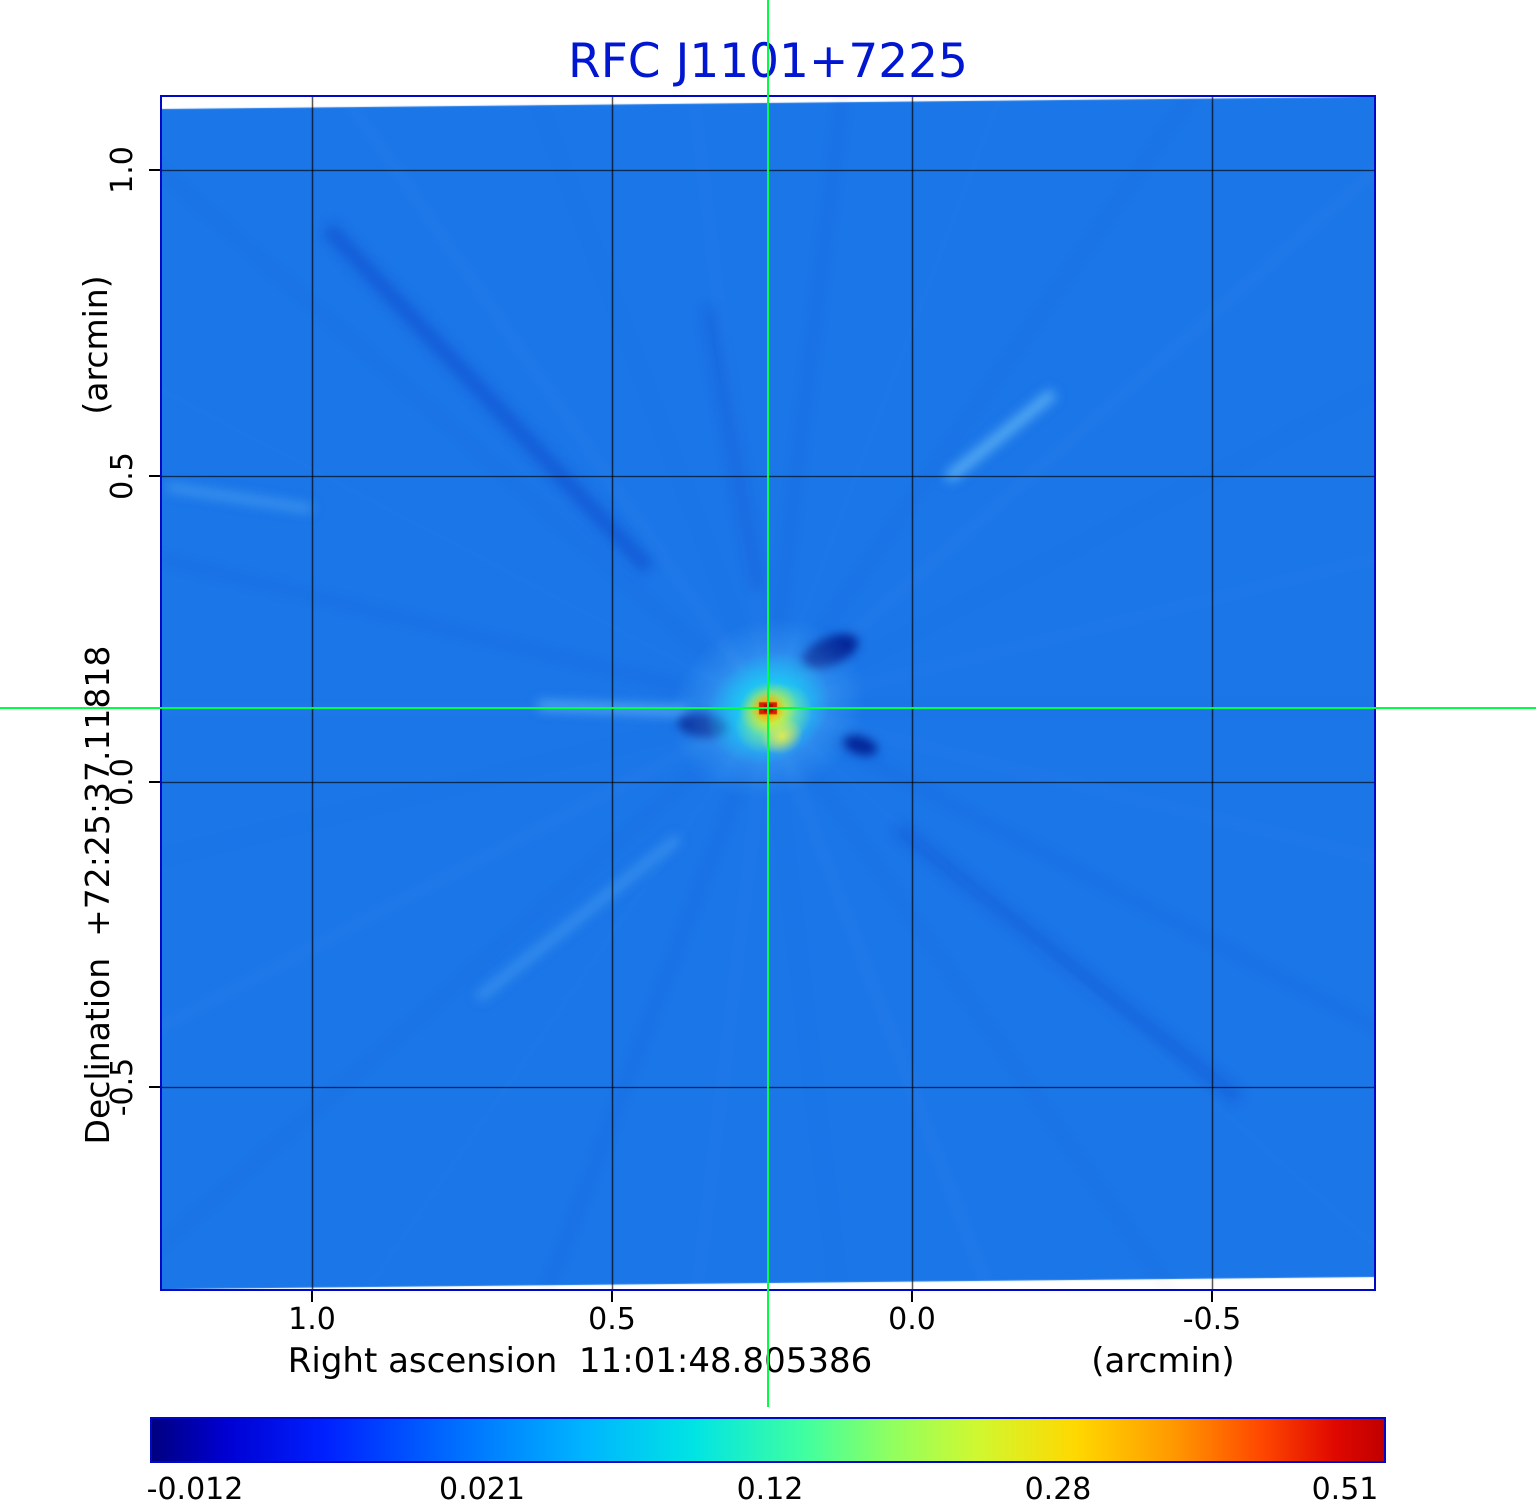 The width and height of the screenshot is (1536, 1511). What do you see at coordinates (122, 476) in the screenshot?
I see `y-tick-label: 0.5` at bounding box center [122, 476].